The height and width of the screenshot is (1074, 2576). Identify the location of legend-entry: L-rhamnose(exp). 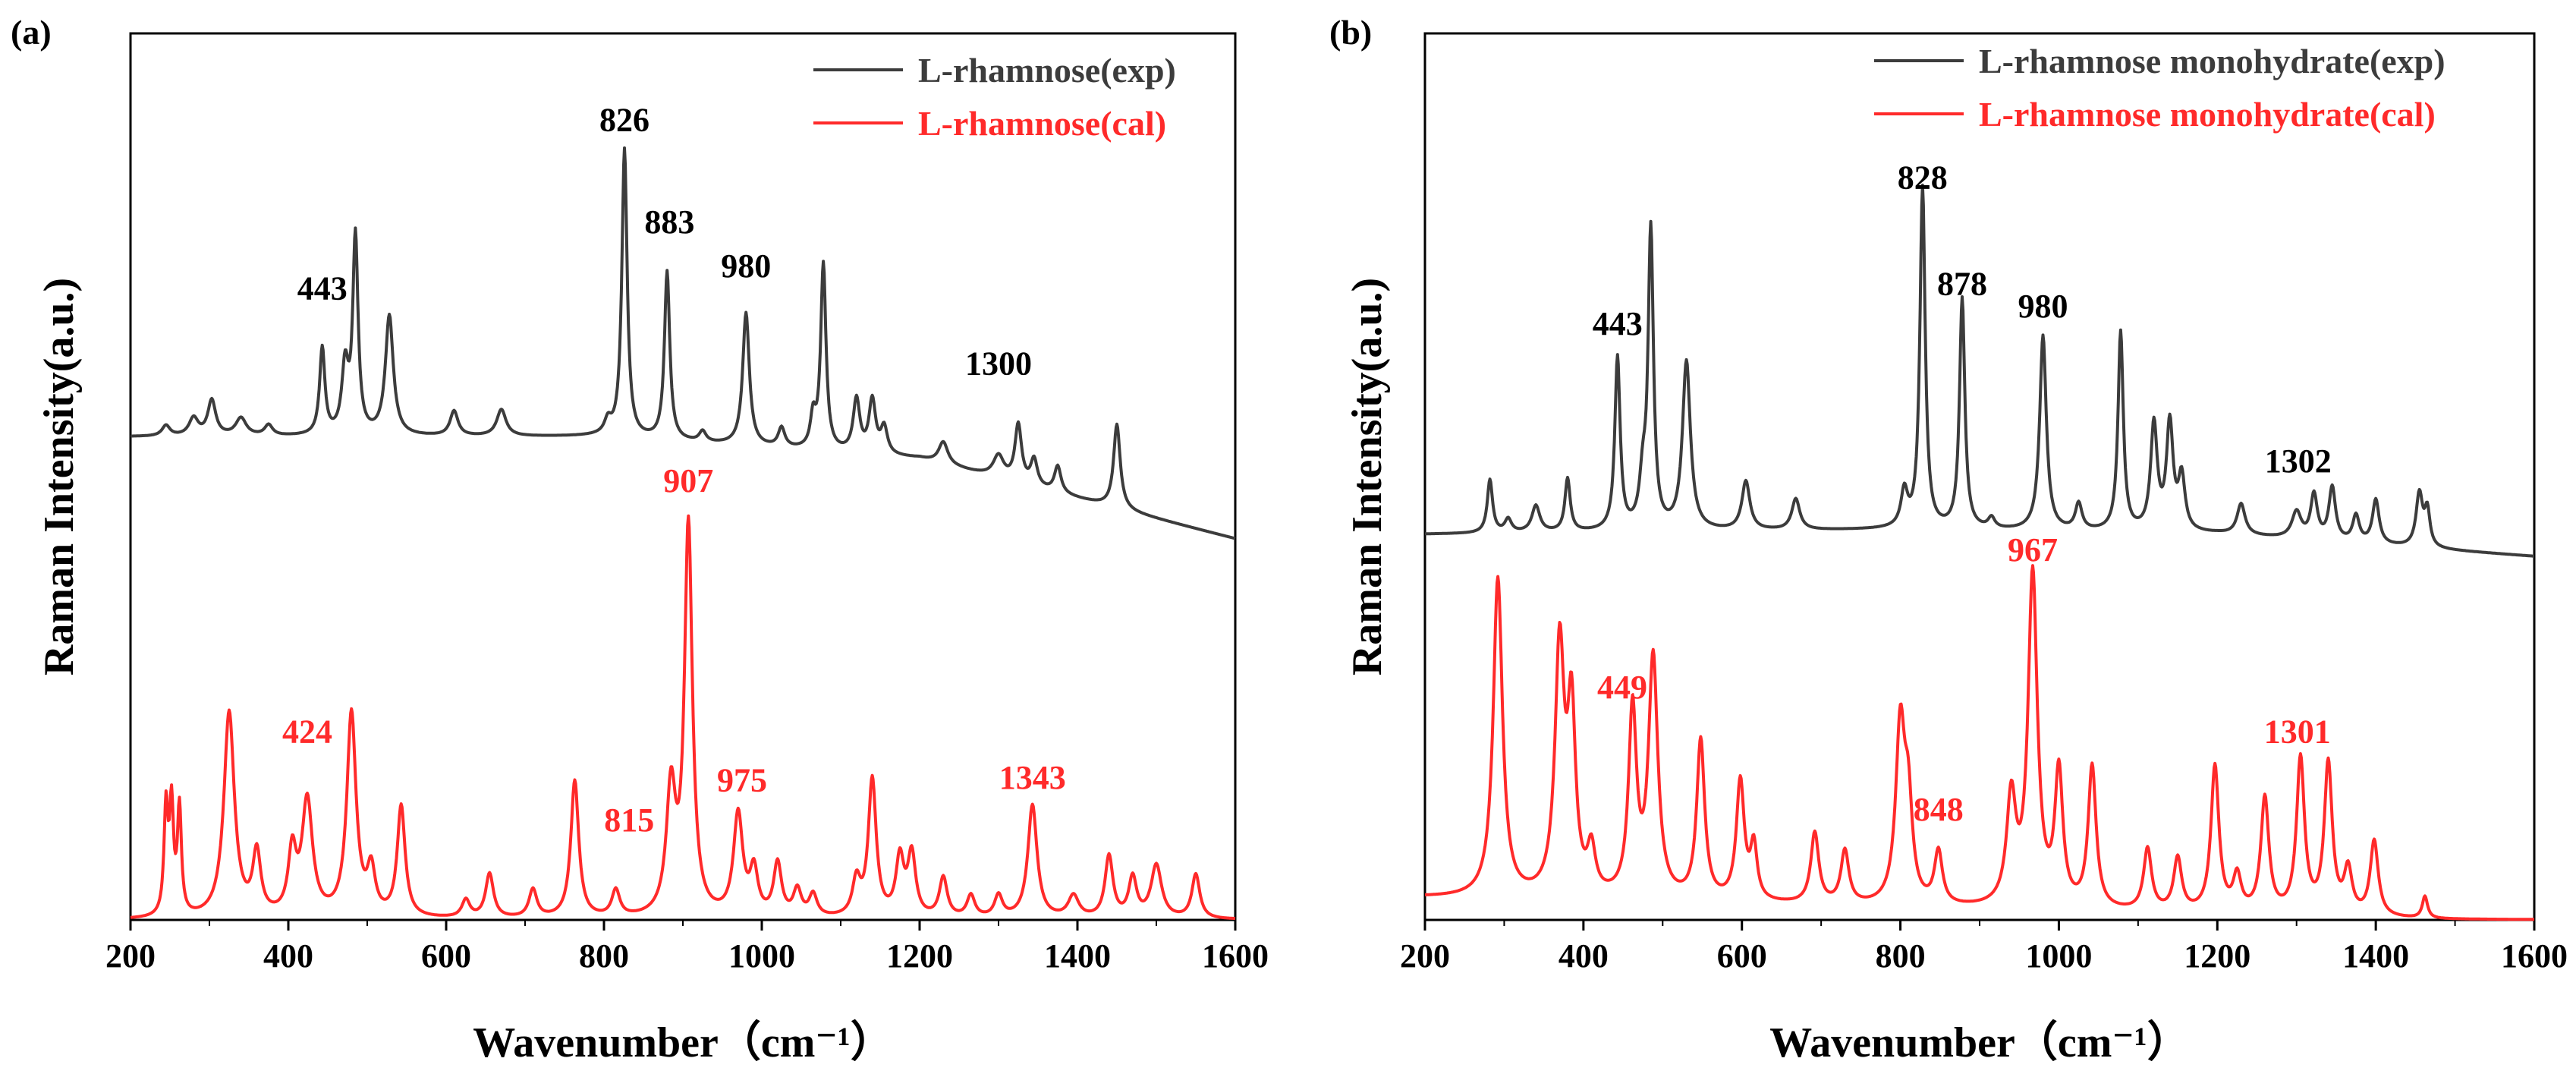
(1047, 70).